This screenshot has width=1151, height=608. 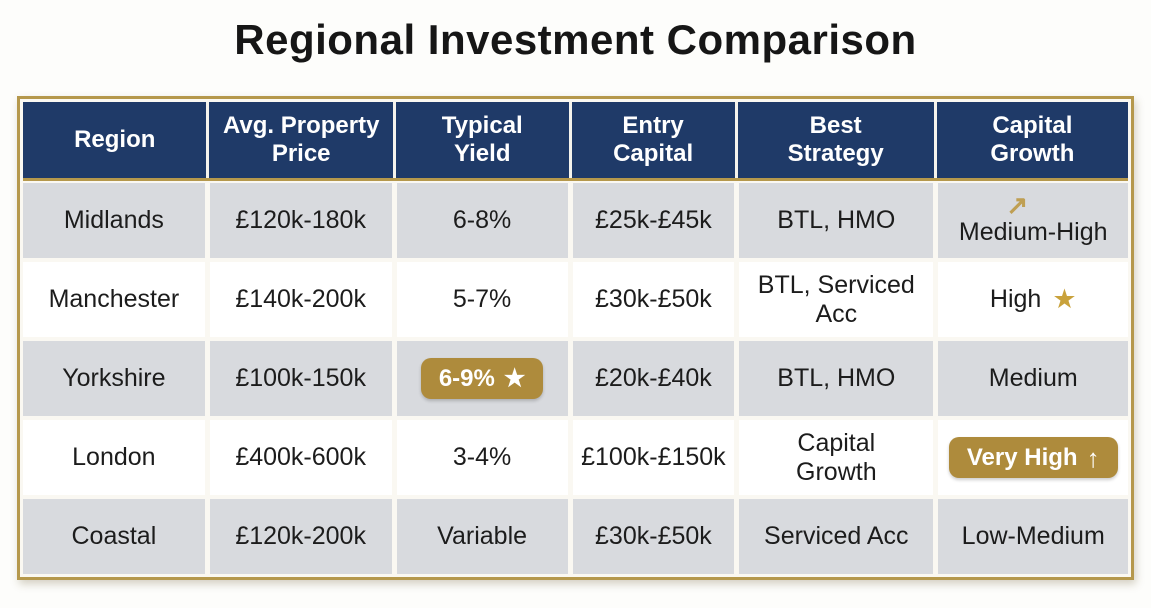 What do you see at coordinates (114, 299) in the screenshot?
I see `cell-region: Manchester` at bounding box center [114, 299].